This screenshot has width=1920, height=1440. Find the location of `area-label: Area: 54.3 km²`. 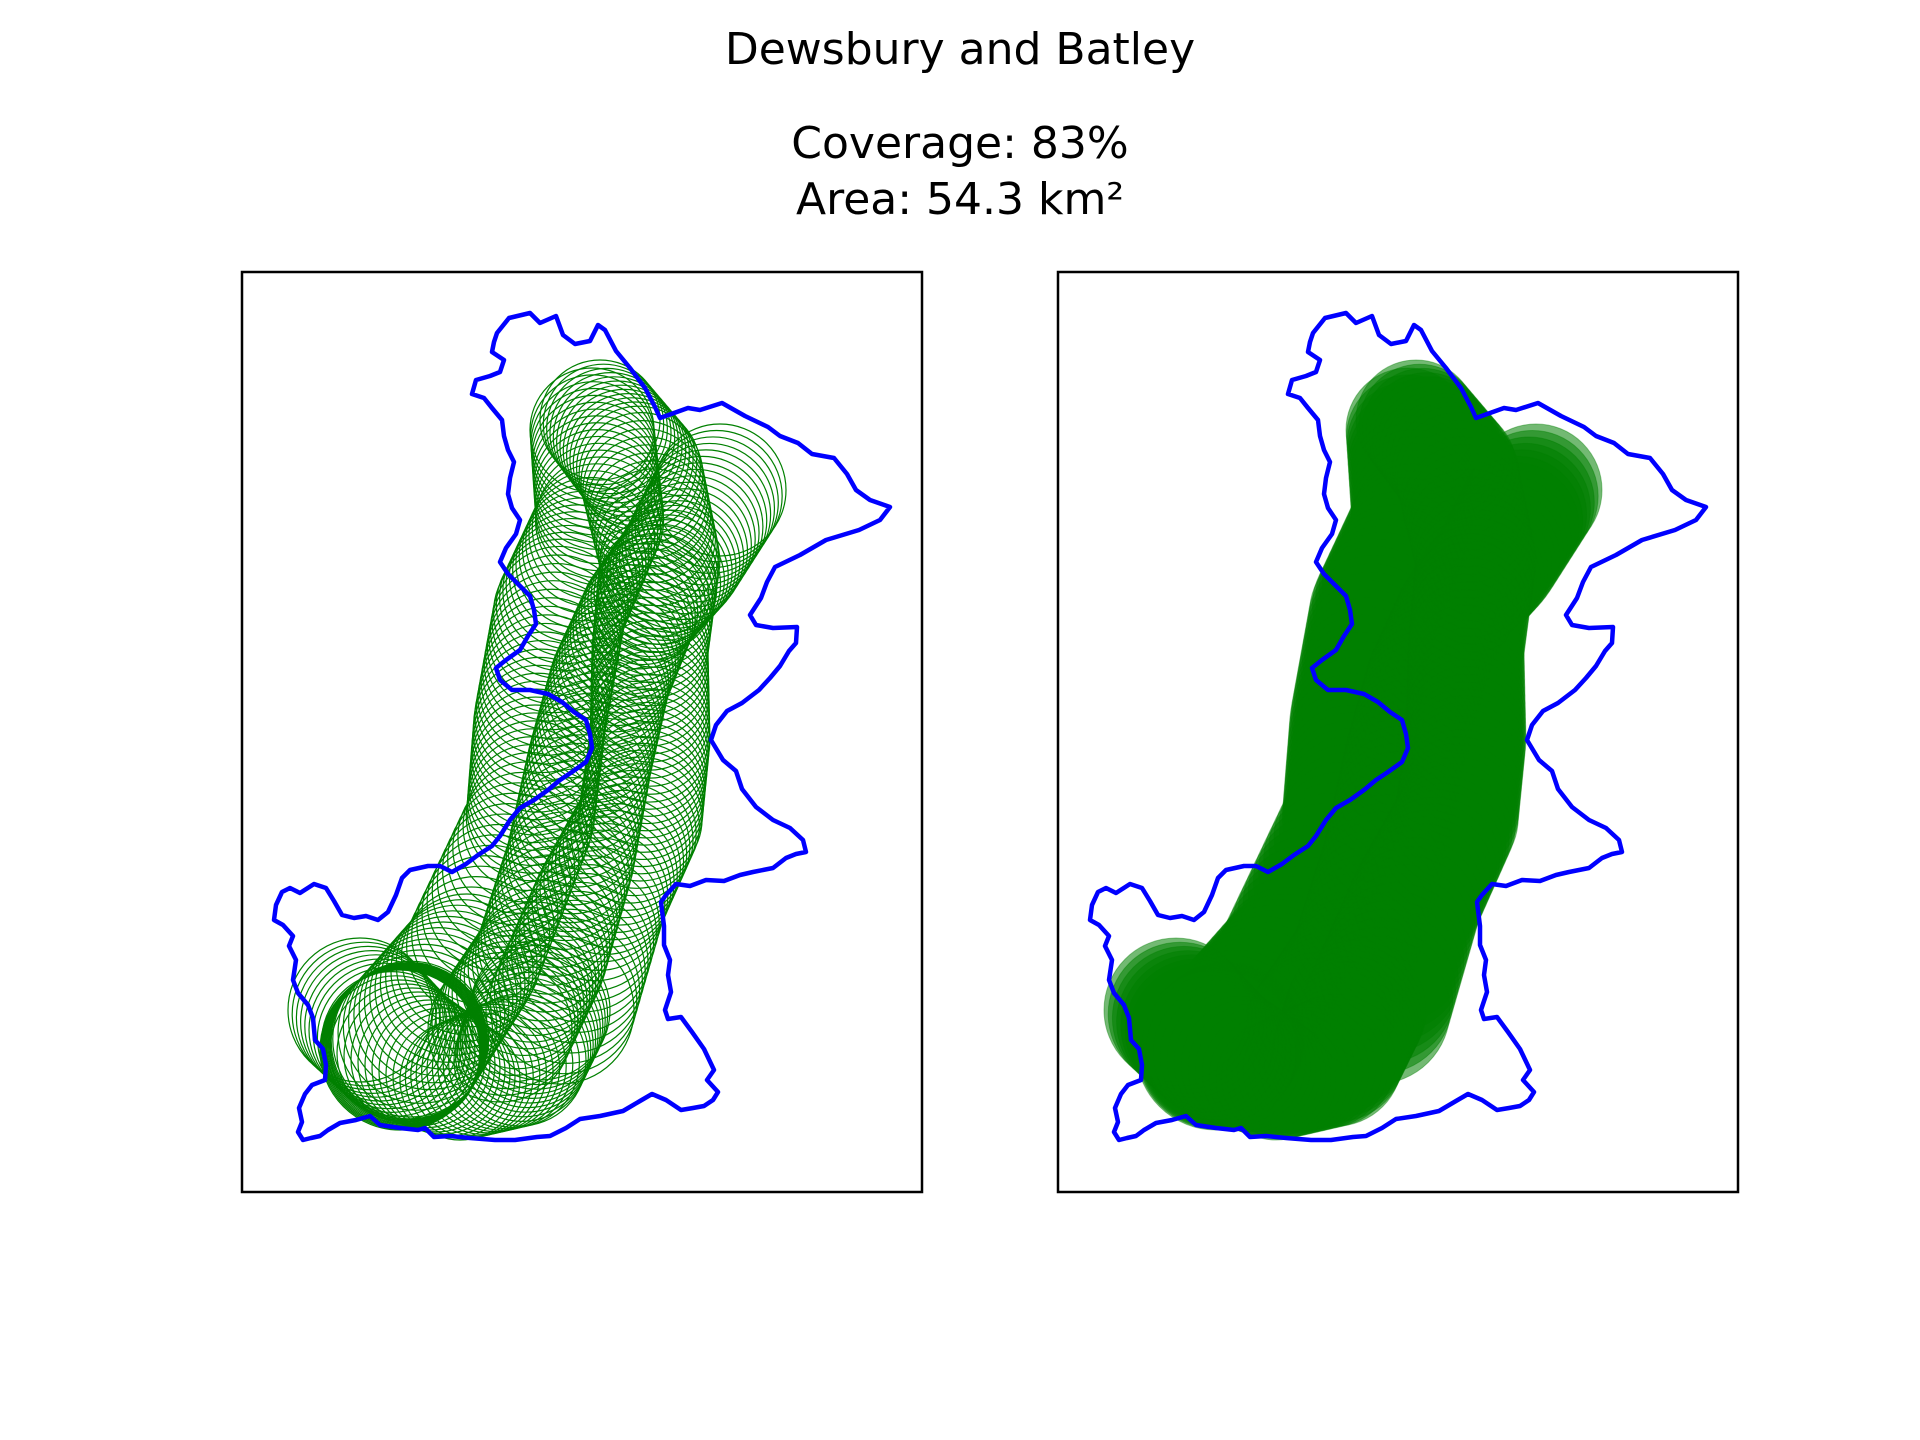

area-label: Area: 54.3 km² is located at coordinates (960, 199).